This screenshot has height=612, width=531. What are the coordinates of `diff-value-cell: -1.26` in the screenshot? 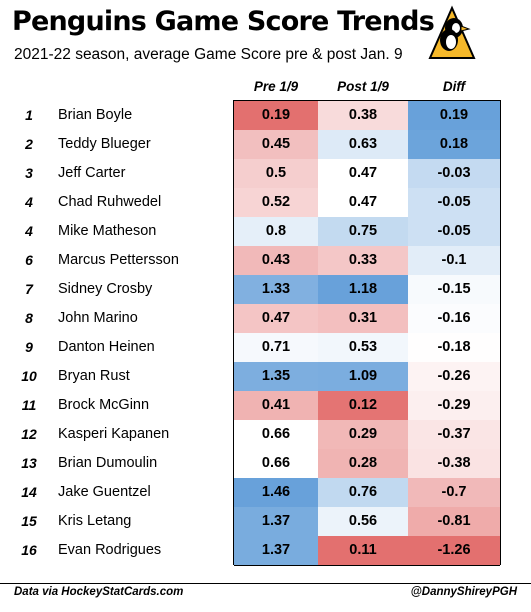 It's located at (454, 550).